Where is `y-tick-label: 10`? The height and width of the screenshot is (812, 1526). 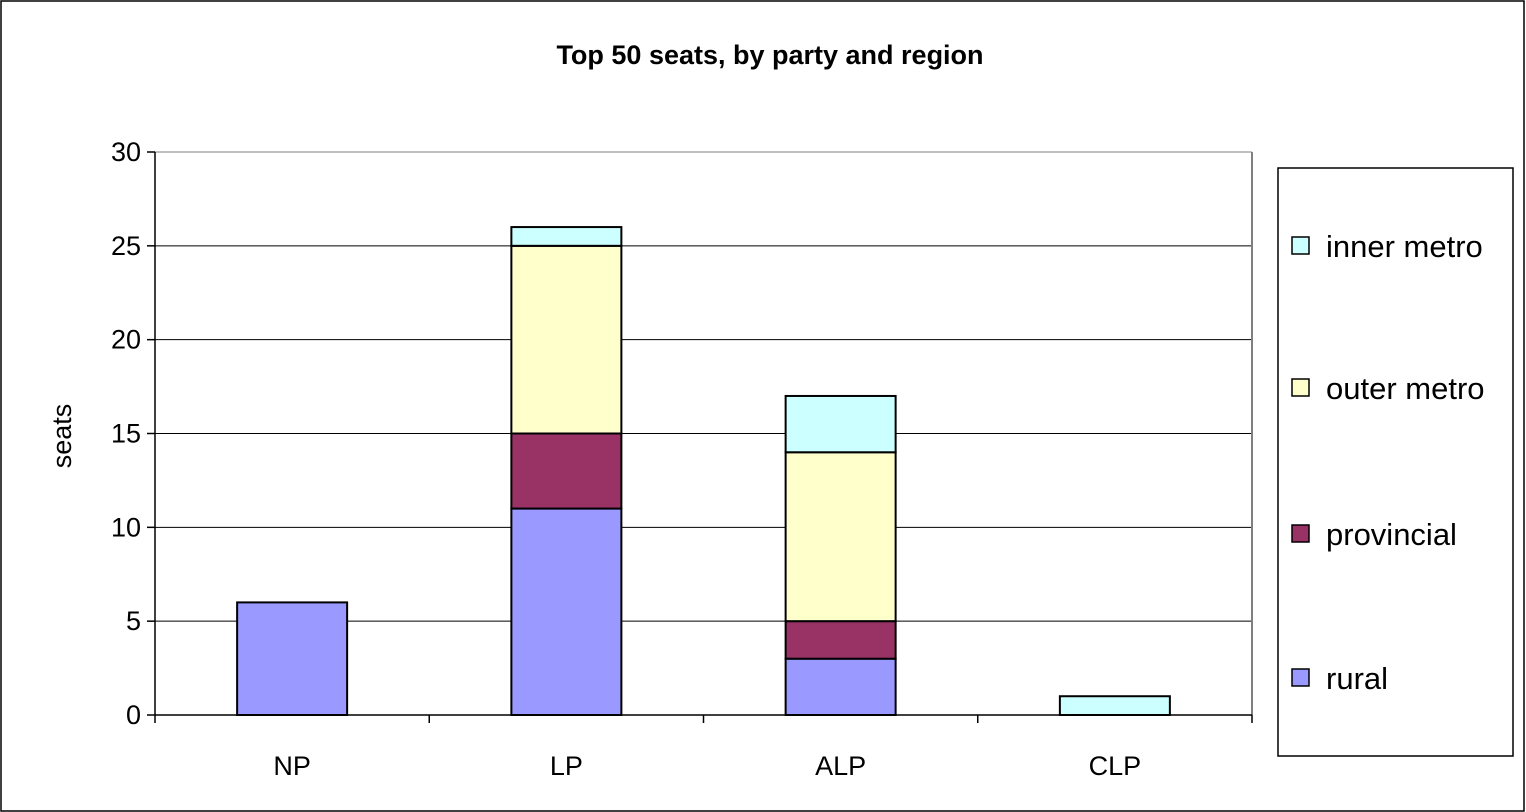 y-tick-label: 10 is located at coordinates (126, 527).